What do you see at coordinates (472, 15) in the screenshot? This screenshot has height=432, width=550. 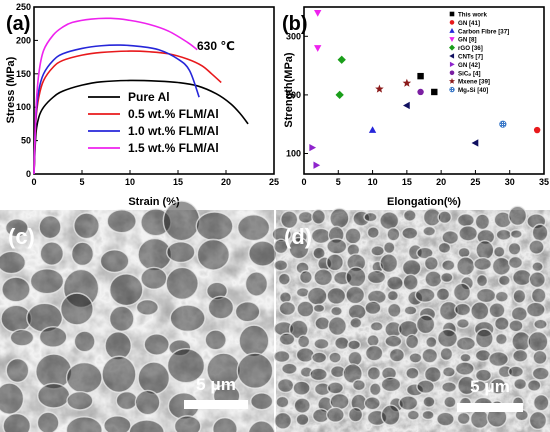 I see `legend-label-0: This work` at bounding box center [472, 15].